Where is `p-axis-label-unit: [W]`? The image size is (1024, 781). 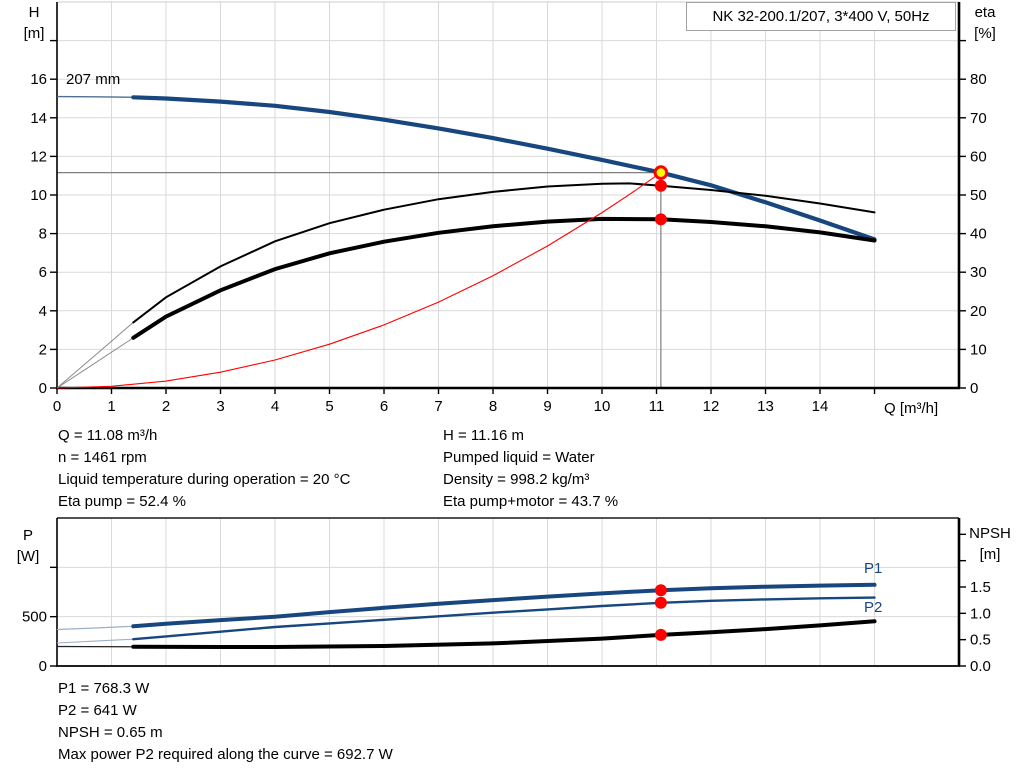
p-axis-label-unit: [W] is located at coordinates (28, 556).